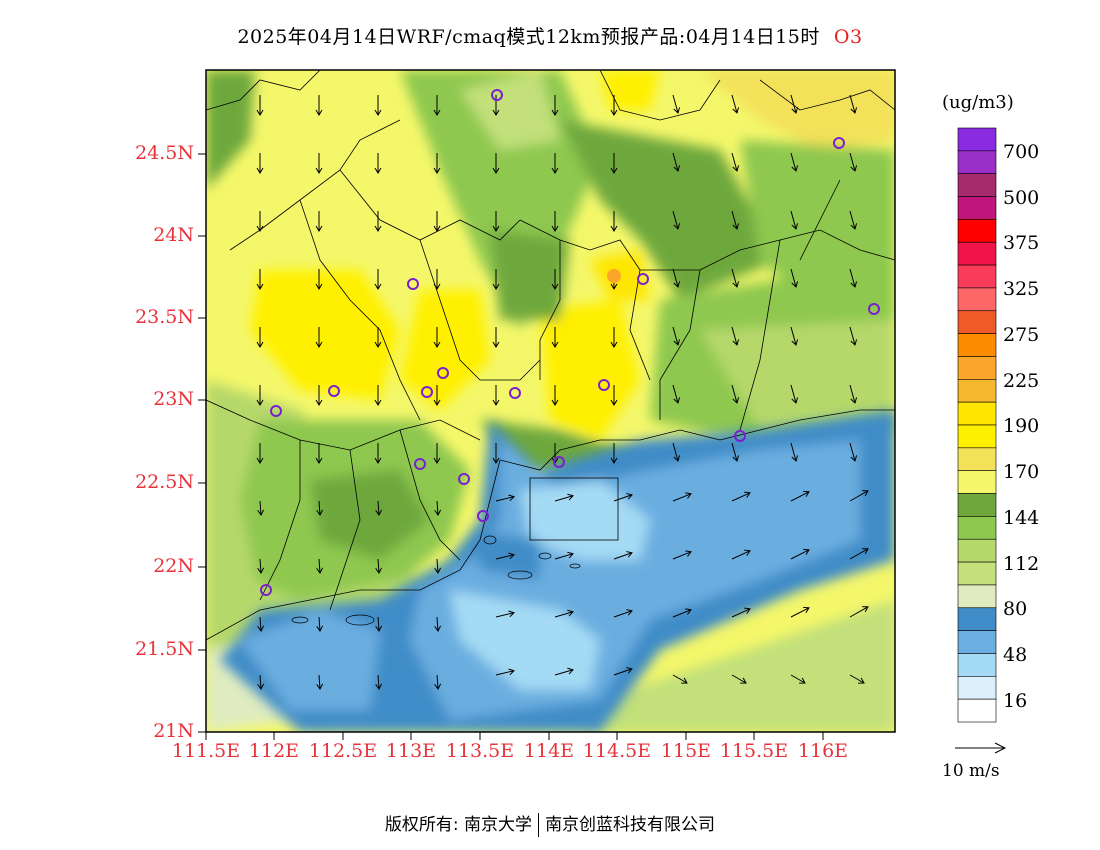 The height and width of the screenshot is (850, 1100). I want to click on pollutant-label: O3, so click(848, 37).